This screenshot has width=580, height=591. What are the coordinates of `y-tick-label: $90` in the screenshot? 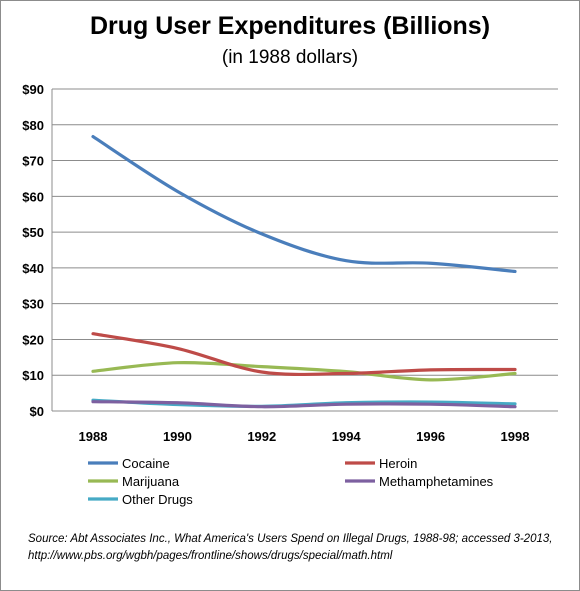 It's located at (33, 89).